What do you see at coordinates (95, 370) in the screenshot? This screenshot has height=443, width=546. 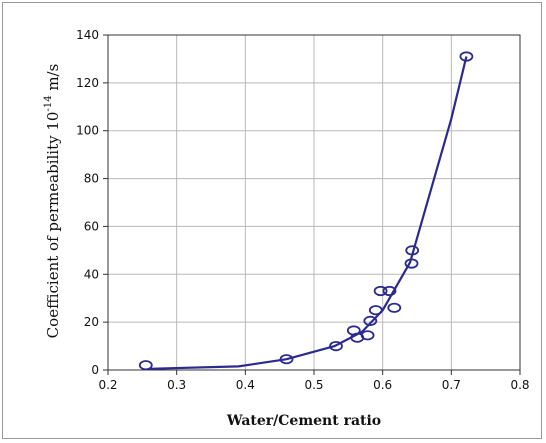 I see `y-tick-label: 0` at bounding box center [95, 370].